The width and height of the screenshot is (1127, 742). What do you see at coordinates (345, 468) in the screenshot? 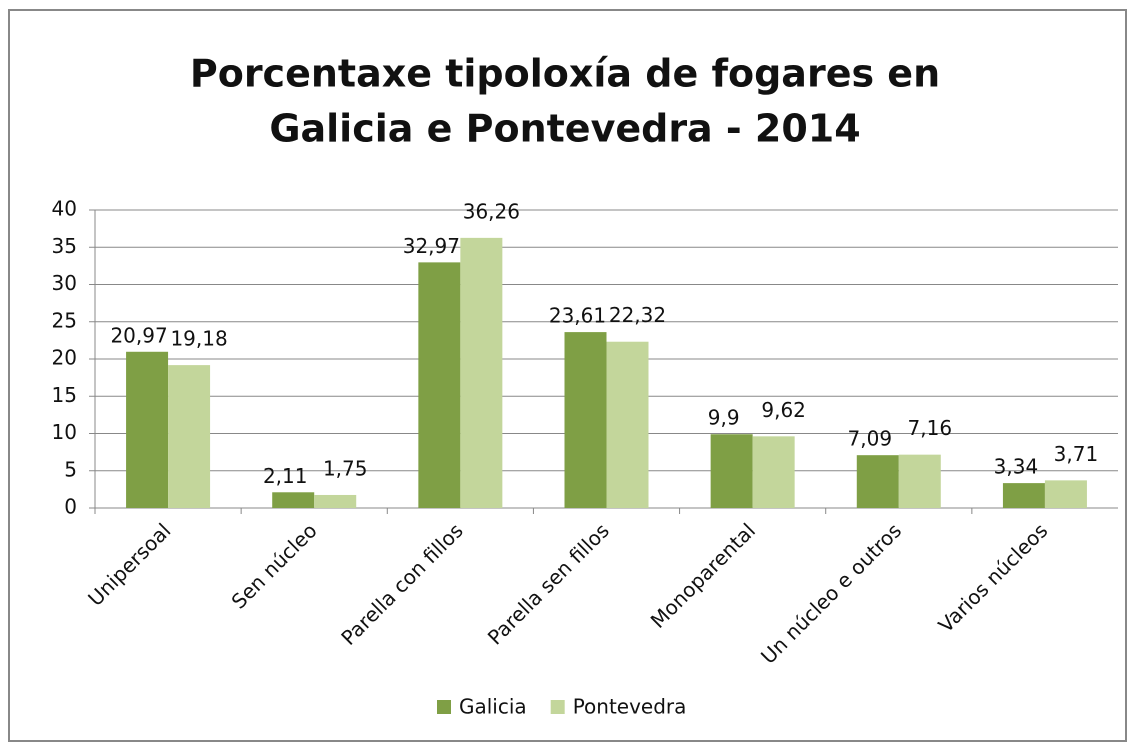
I see `data-label: 1,75` at bounding box center [345, 468].